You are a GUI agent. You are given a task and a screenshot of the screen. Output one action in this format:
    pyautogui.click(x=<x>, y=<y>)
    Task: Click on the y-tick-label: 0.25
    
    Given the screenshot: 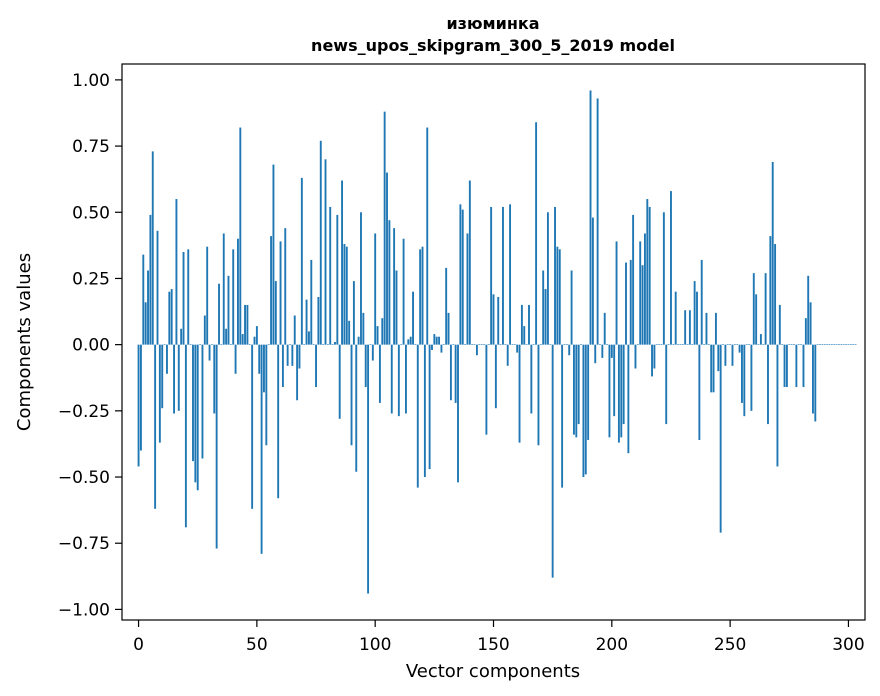 What is the action you would take?
    pyautogui.click(x=91, y=279)
    